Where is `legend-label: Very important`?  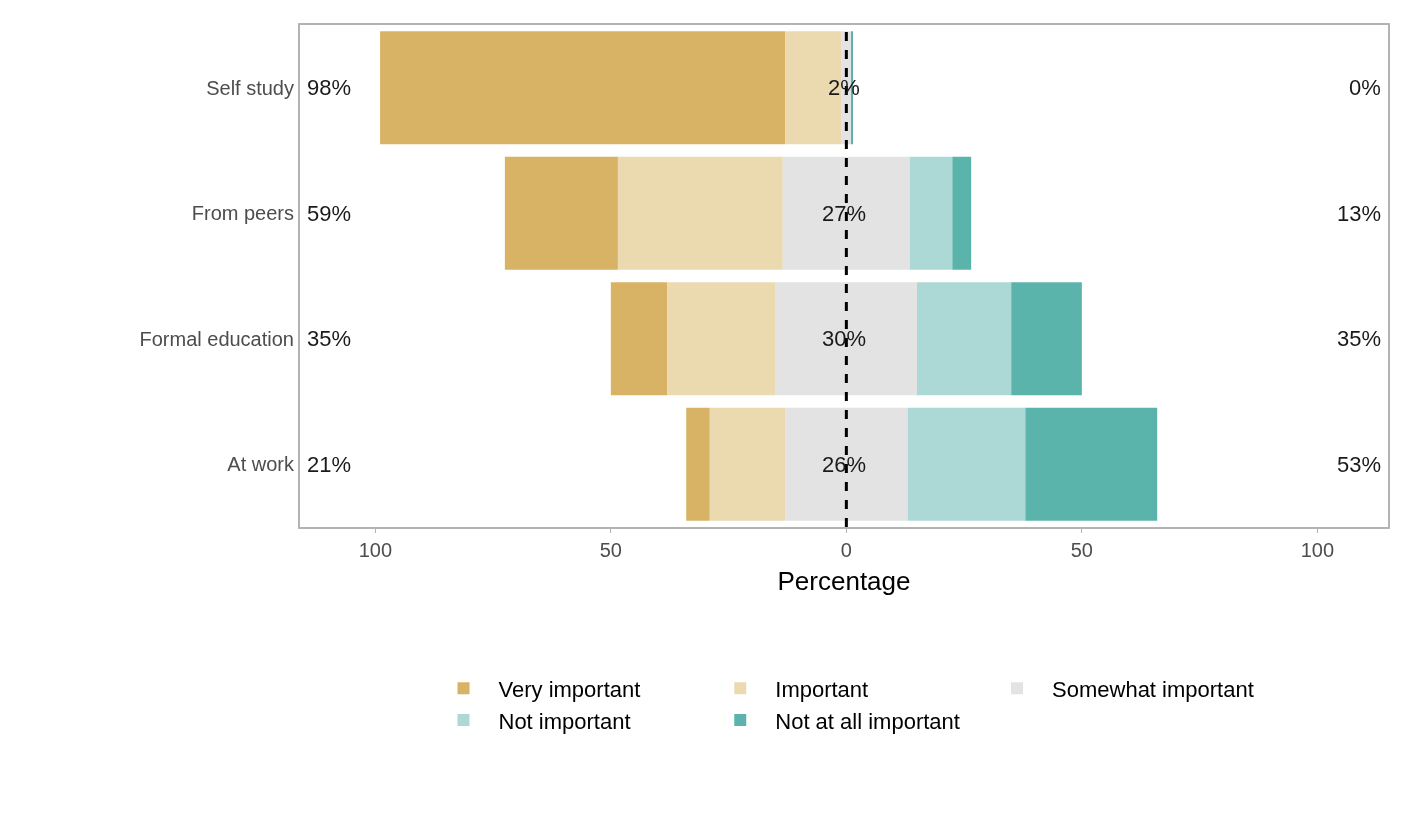 legend-label: Very important is located at coordinates (569, 689).